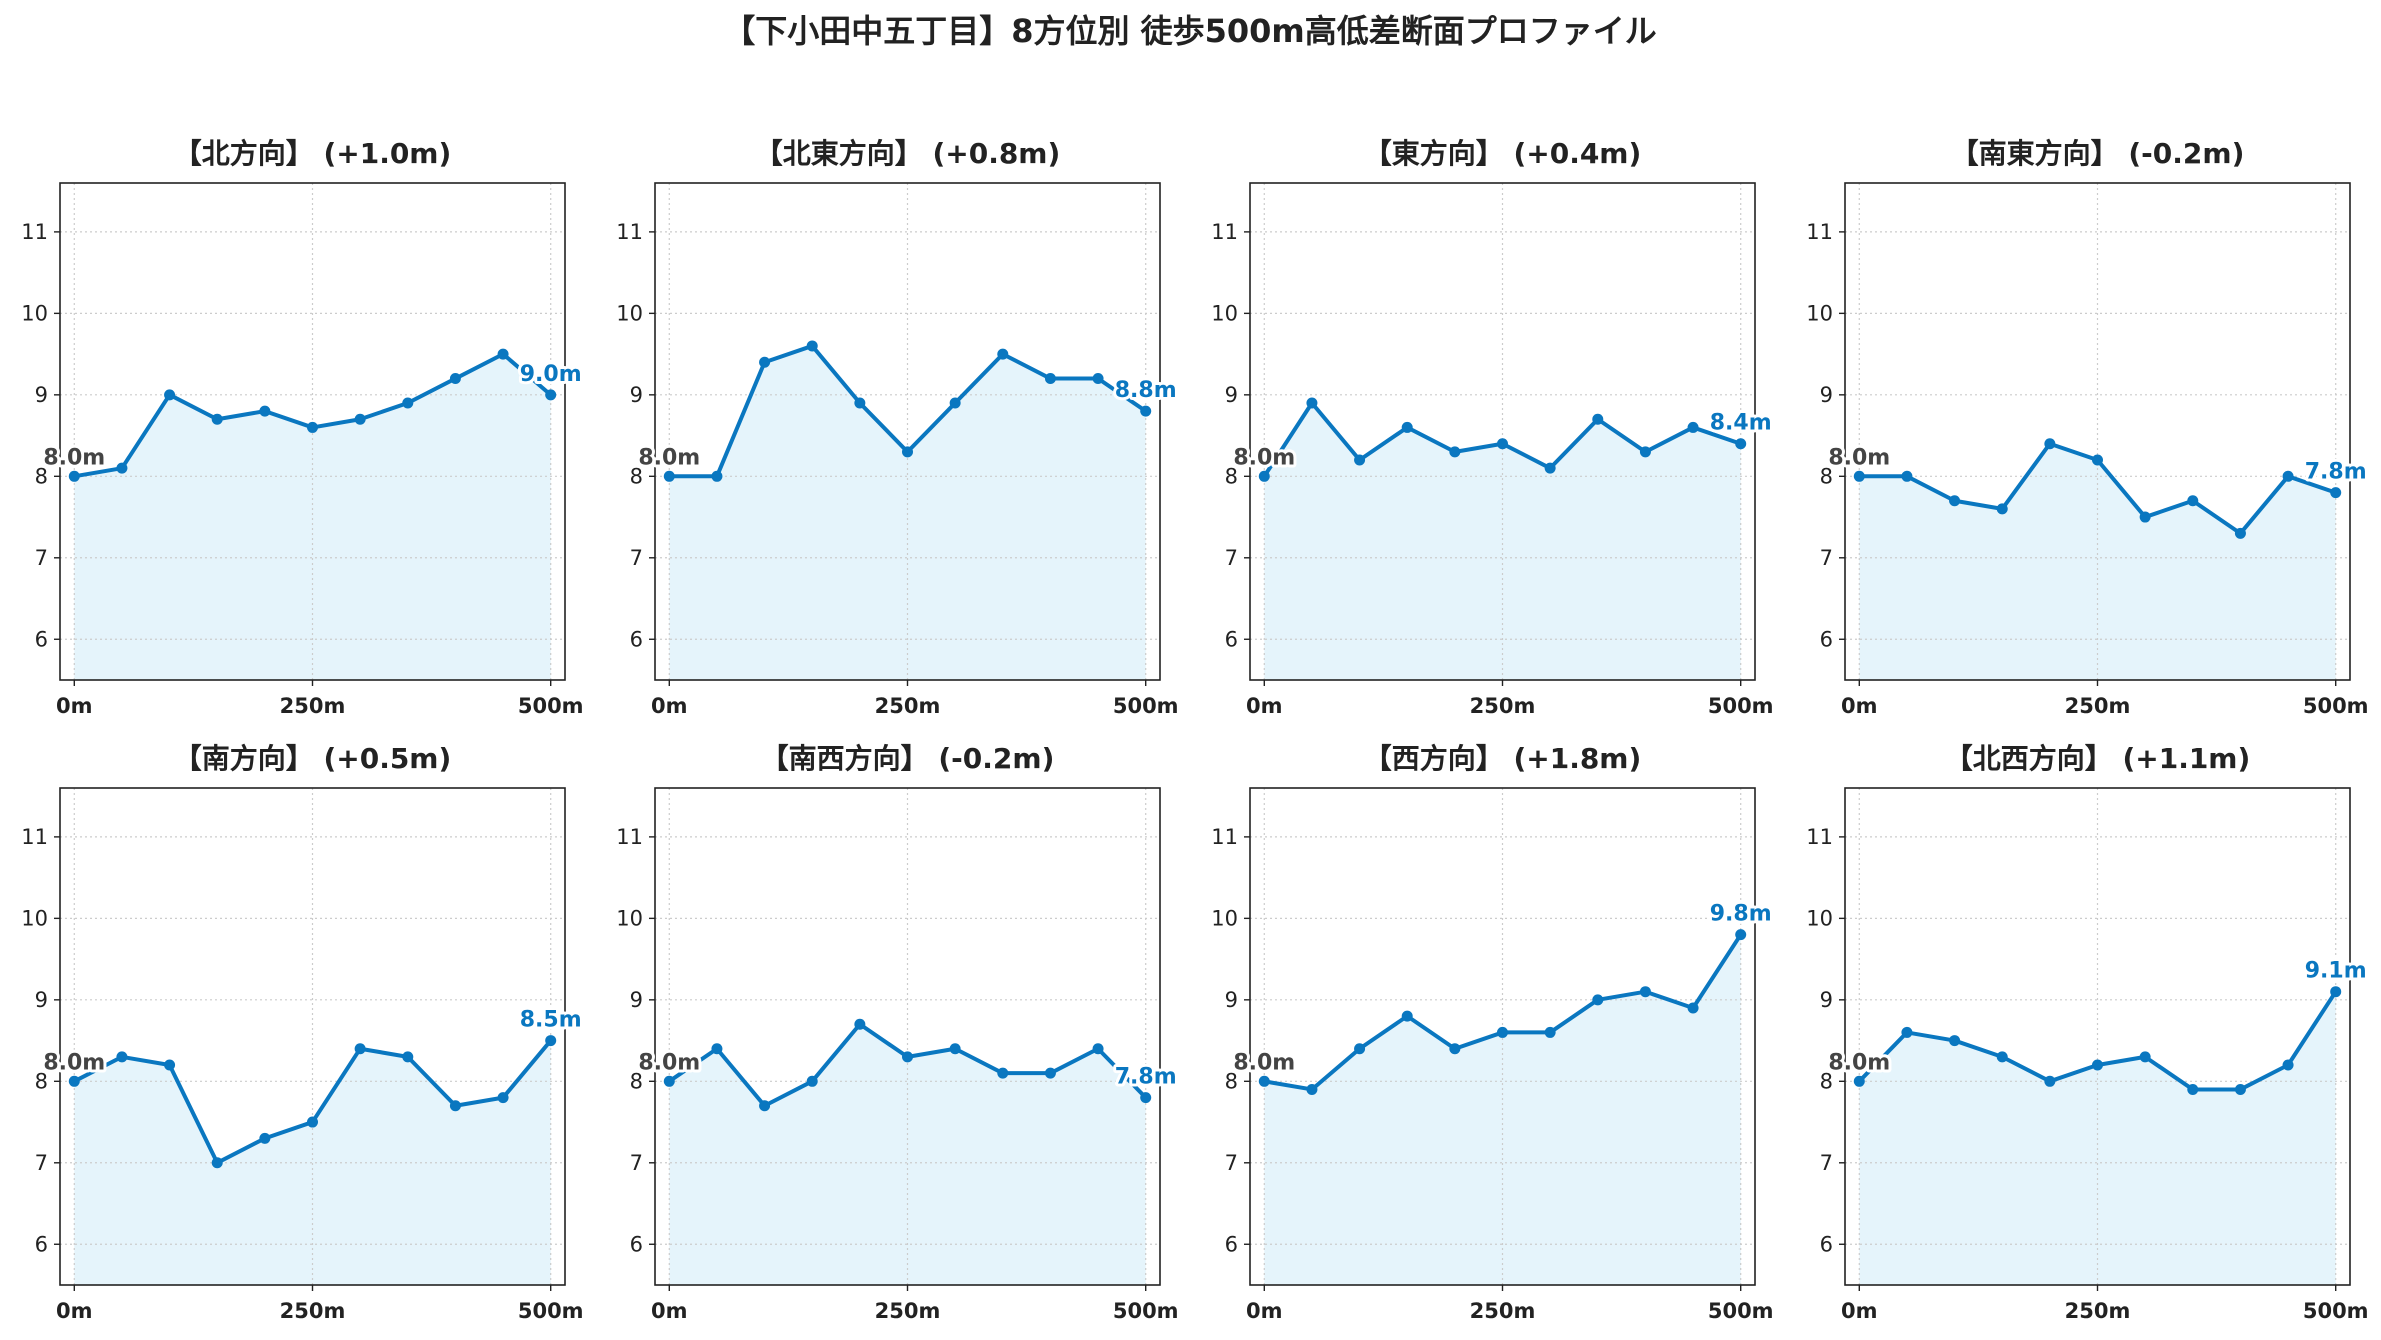  What do you see at coordinates (908, 758) in the screenshot?
I see `panel-title: 【南西方向】 (-0.2m)` at bounding box center [908, 758].